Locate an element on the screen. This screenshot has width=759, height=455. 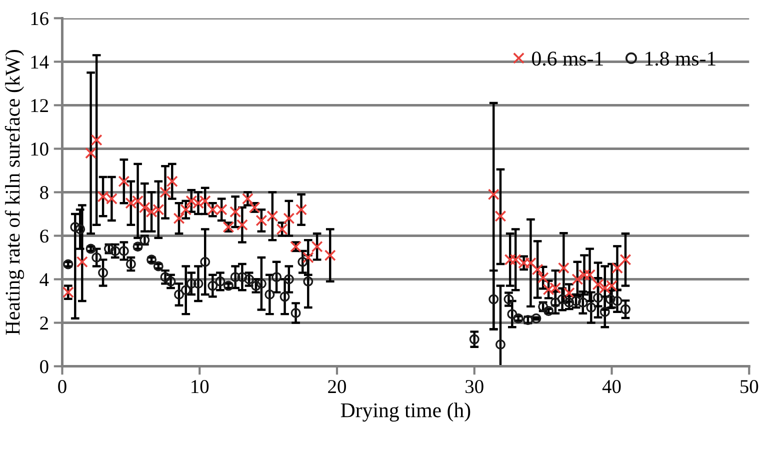
y-tick-label: 6 is located at coordinates (44, 236).